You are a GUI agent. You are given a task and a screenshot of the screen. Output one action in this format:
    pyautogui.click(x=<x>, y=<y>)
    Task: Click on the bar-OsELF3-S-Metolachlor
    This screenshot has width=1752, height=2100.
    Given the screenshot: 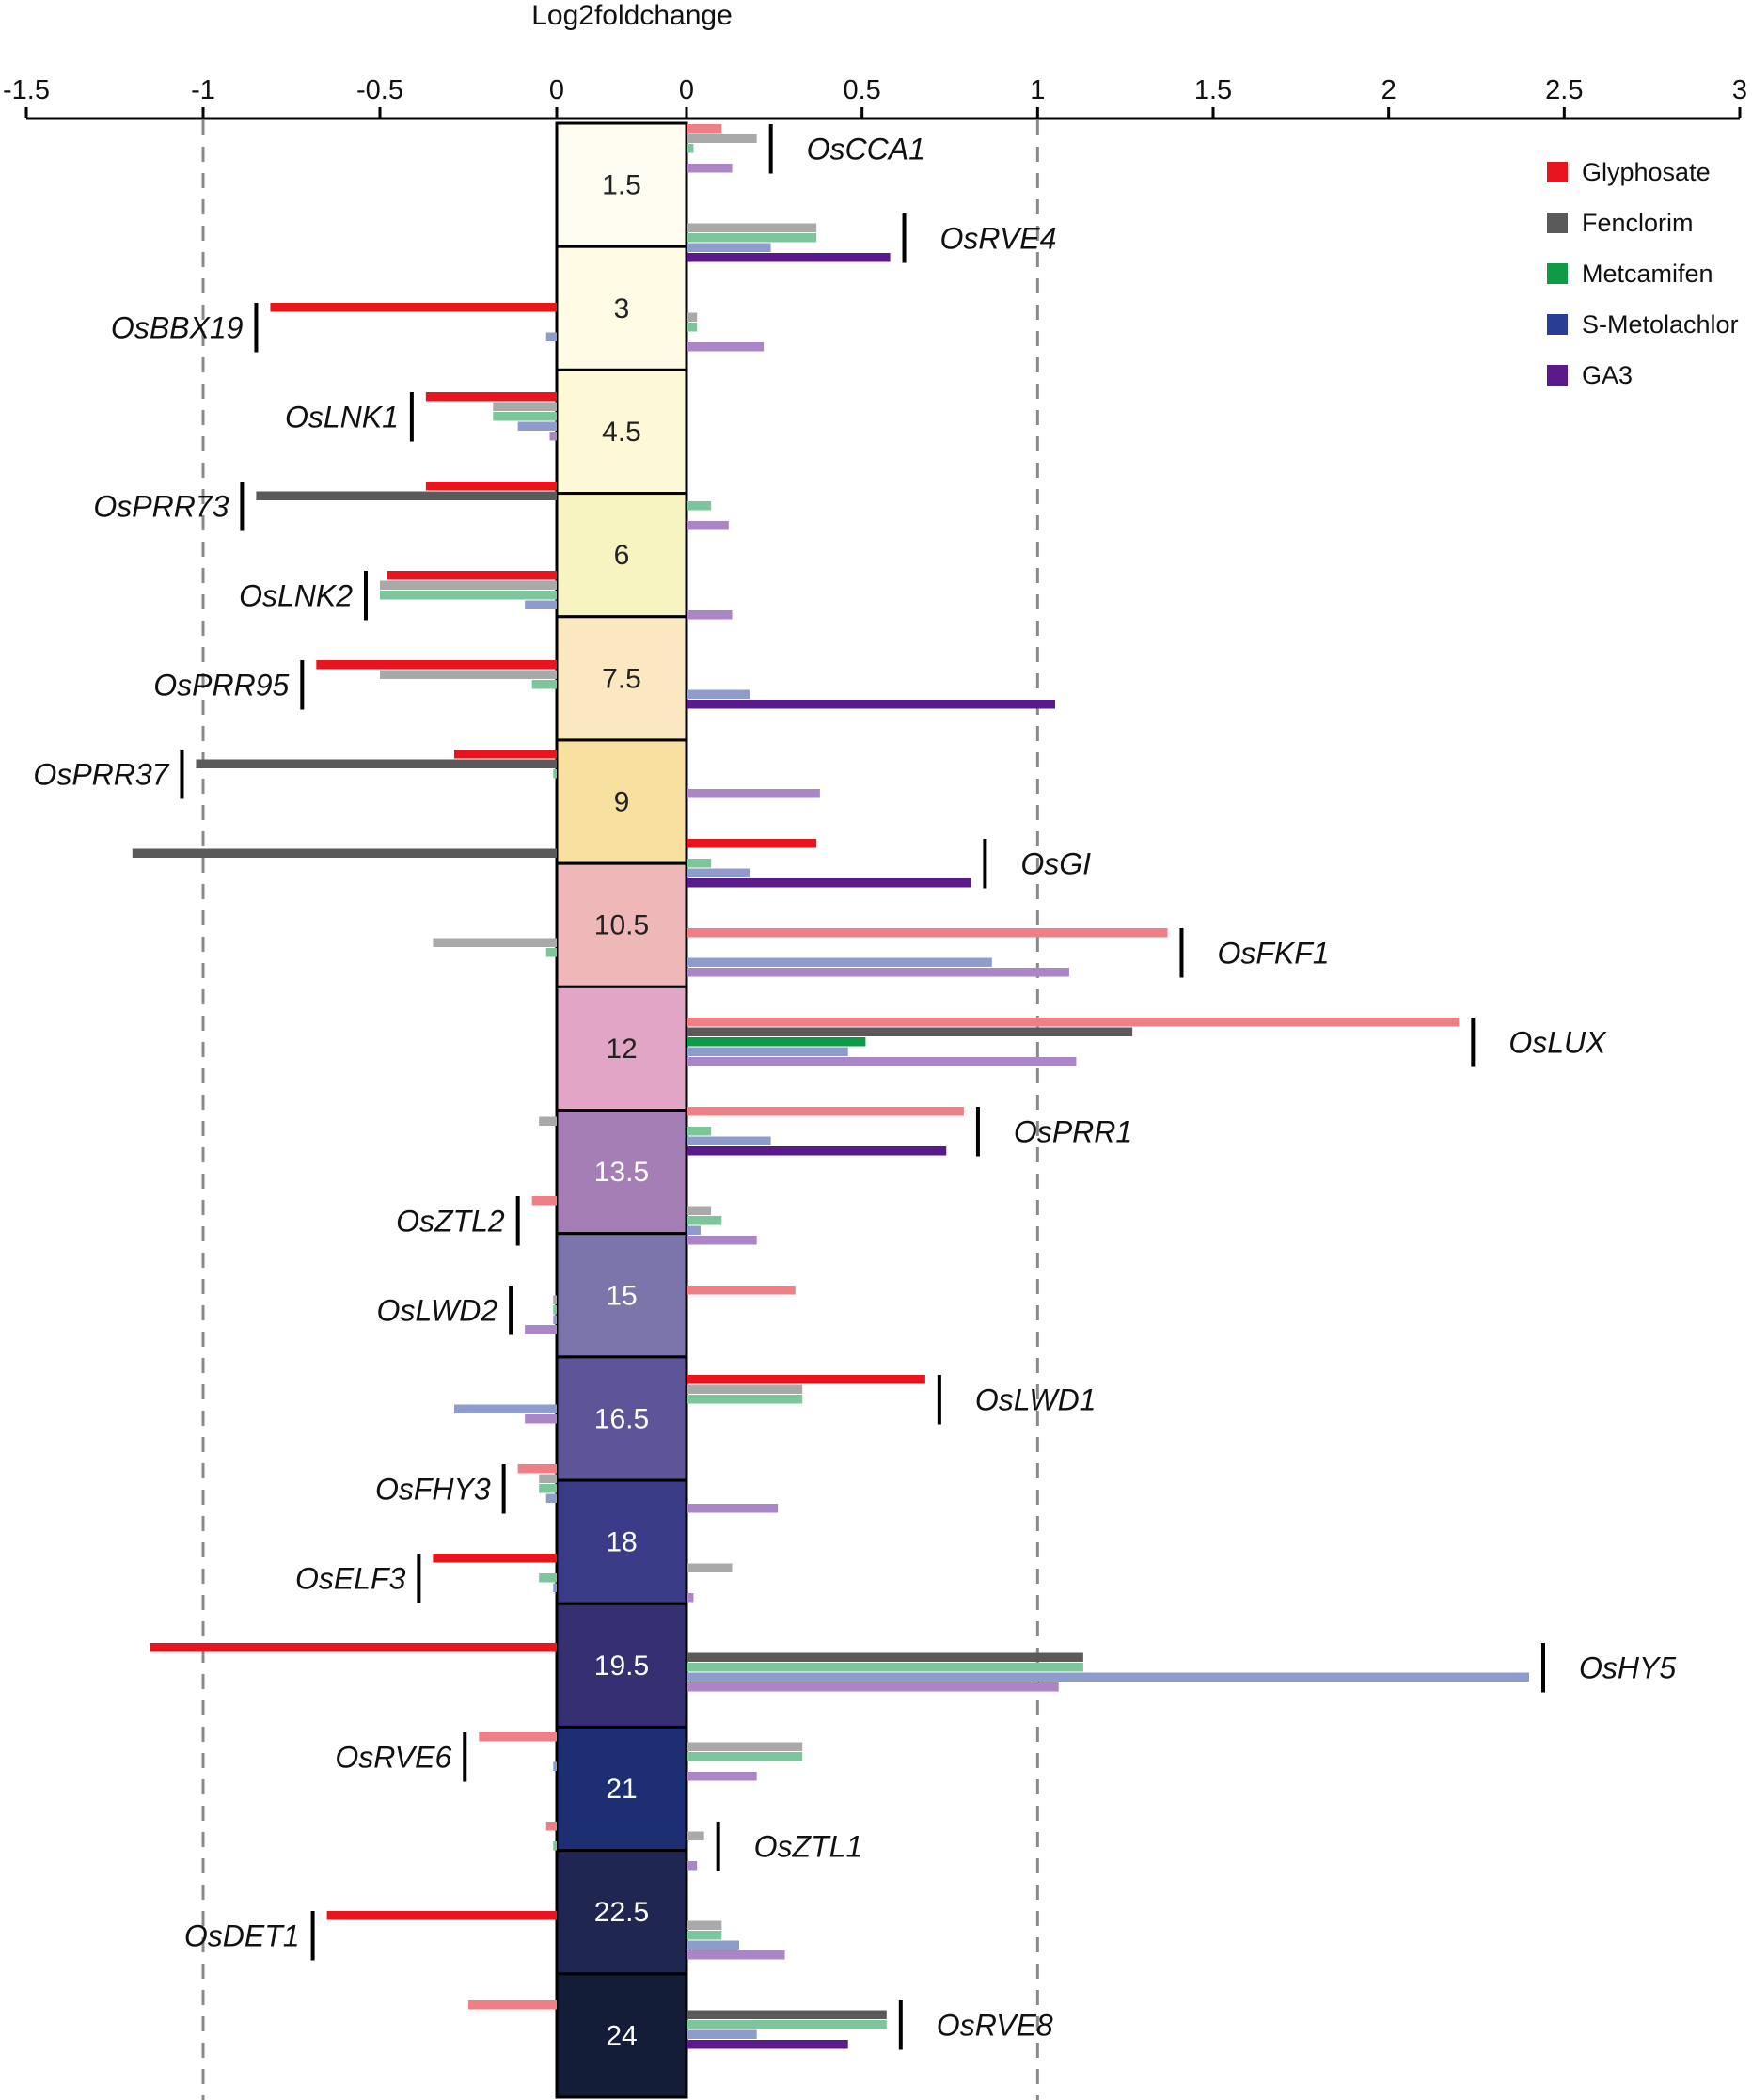 What is the action you would take?
    pyautogui.click(x=555, y=1587)
    